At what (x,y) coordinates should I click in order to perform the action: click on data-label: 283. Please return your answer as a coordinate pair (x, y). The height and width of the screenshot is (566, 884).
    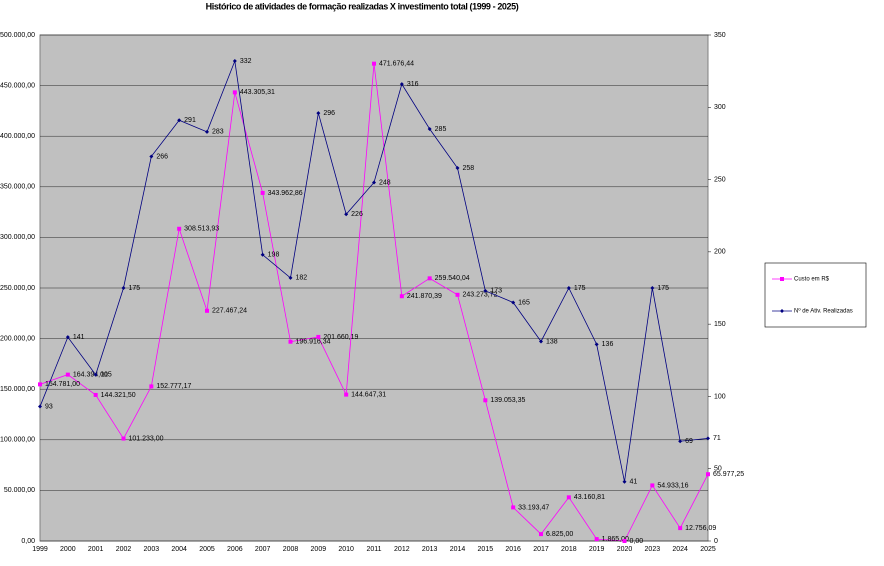
    Looking at the image, I should click on (218, 132).